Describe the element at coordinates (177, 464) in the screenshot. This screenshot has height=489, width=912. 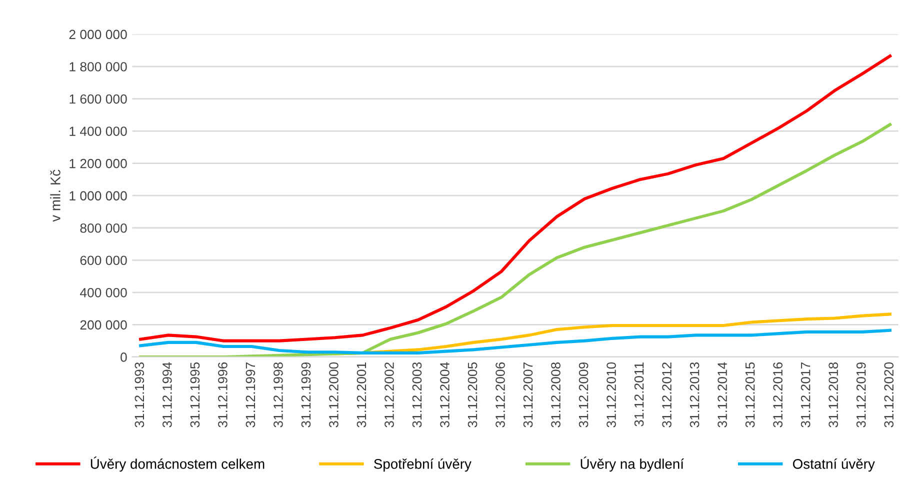
I see `legend-label: Úvěry domácnostem celkem` at that location.